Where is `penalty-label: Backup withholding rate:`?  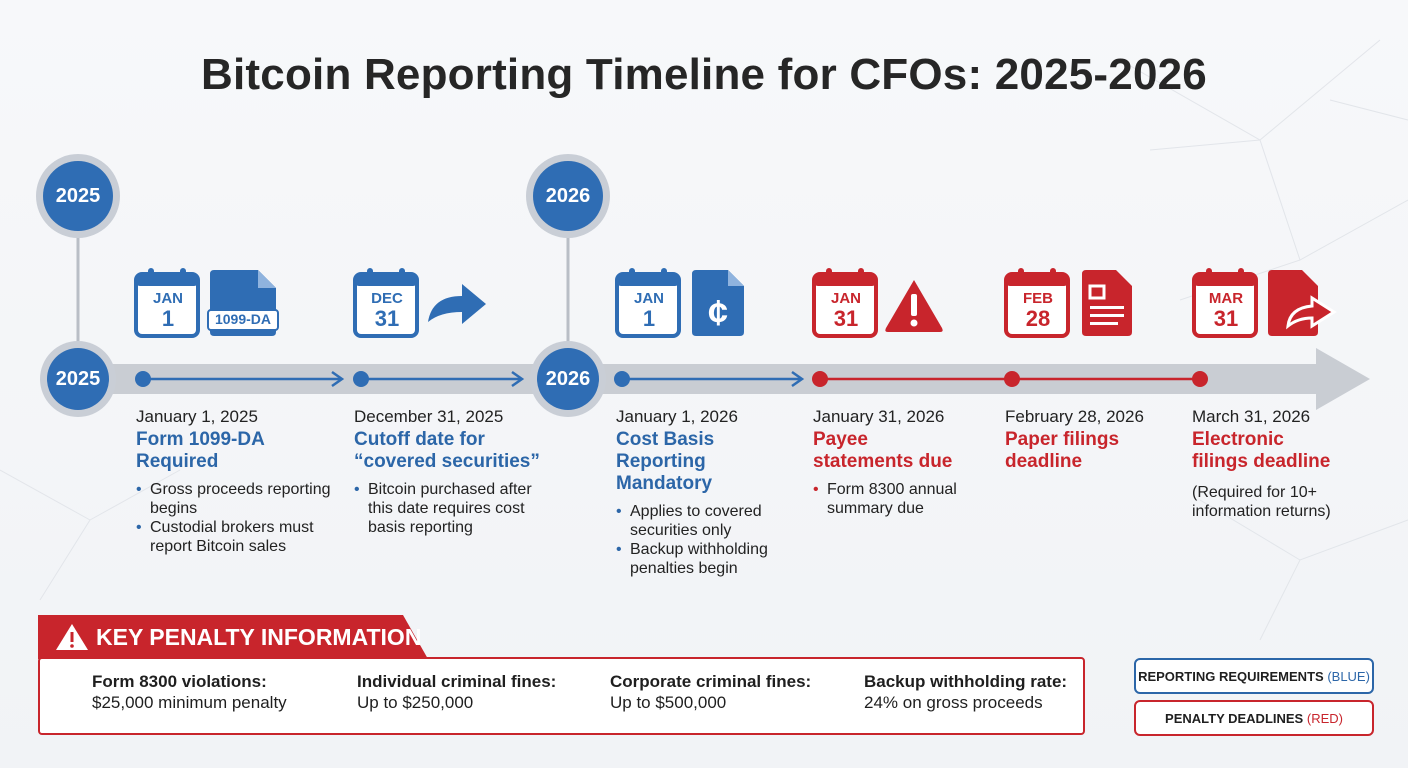 penalty-label: Backup withholding rate: is located at coordinates (966, 681).